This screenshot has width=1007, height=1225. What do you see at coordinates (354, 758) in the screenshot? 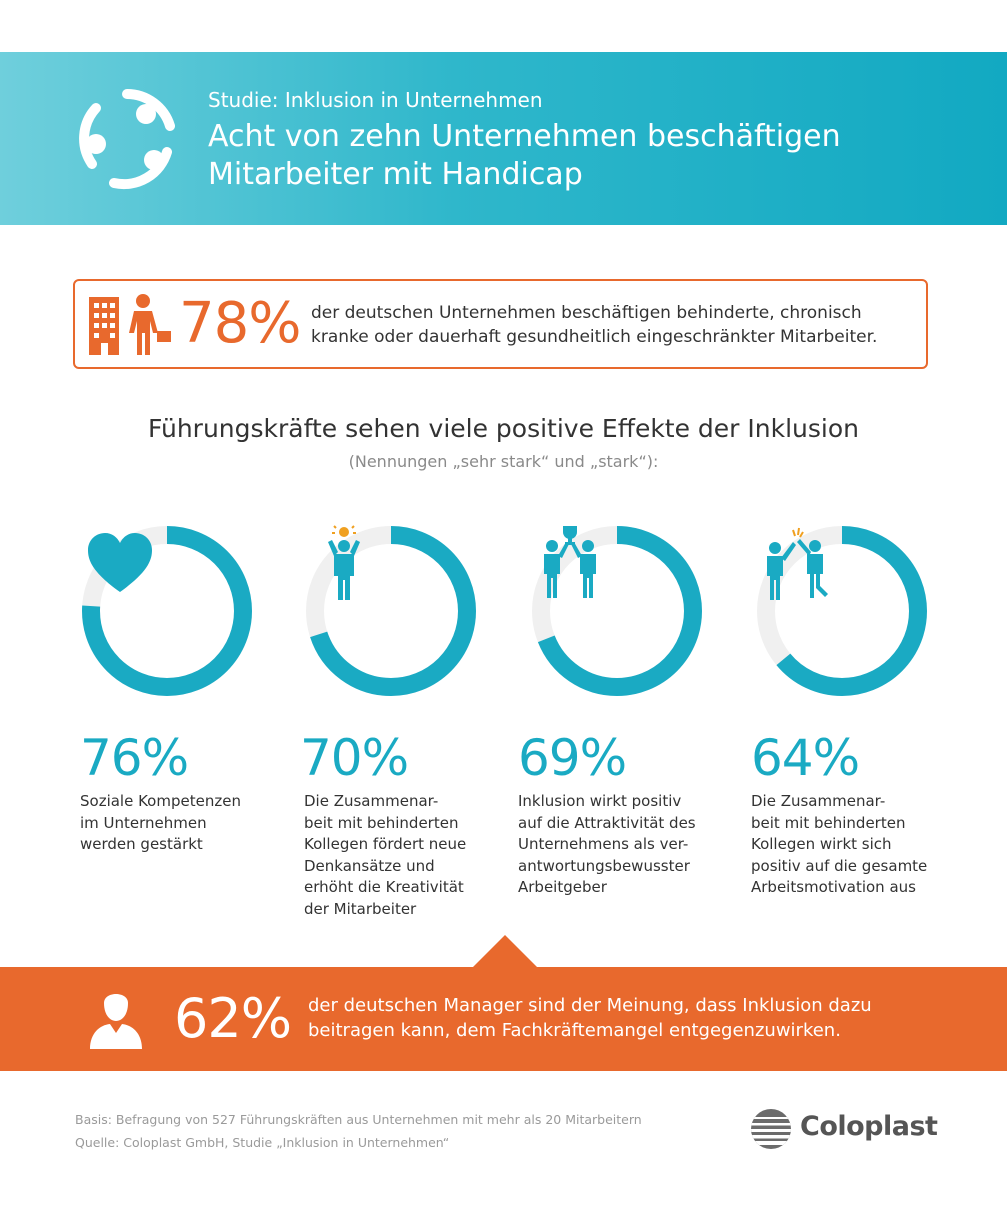
I see `chart-value-label: 70%` at bounding box center [354, 758].